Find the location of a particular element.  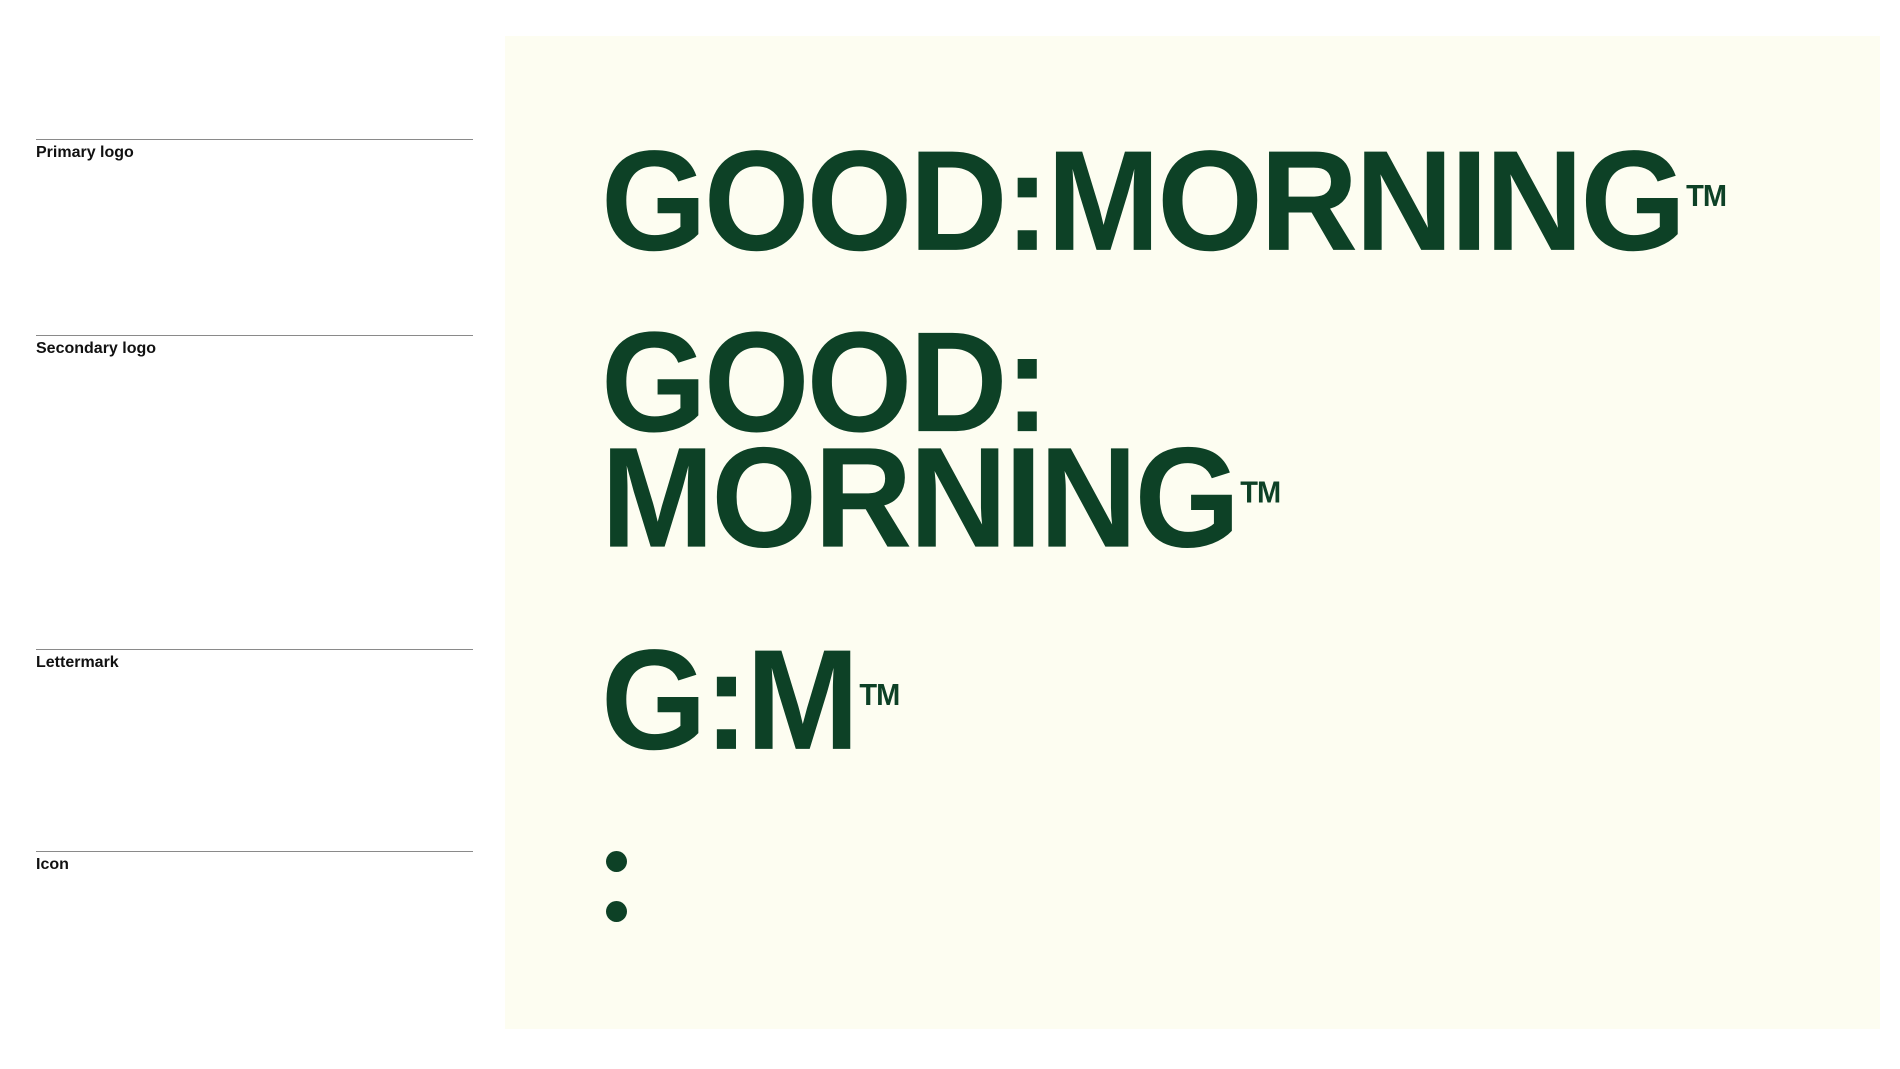

label-lettermark: Lettermark is located at coordinates (254, 661).